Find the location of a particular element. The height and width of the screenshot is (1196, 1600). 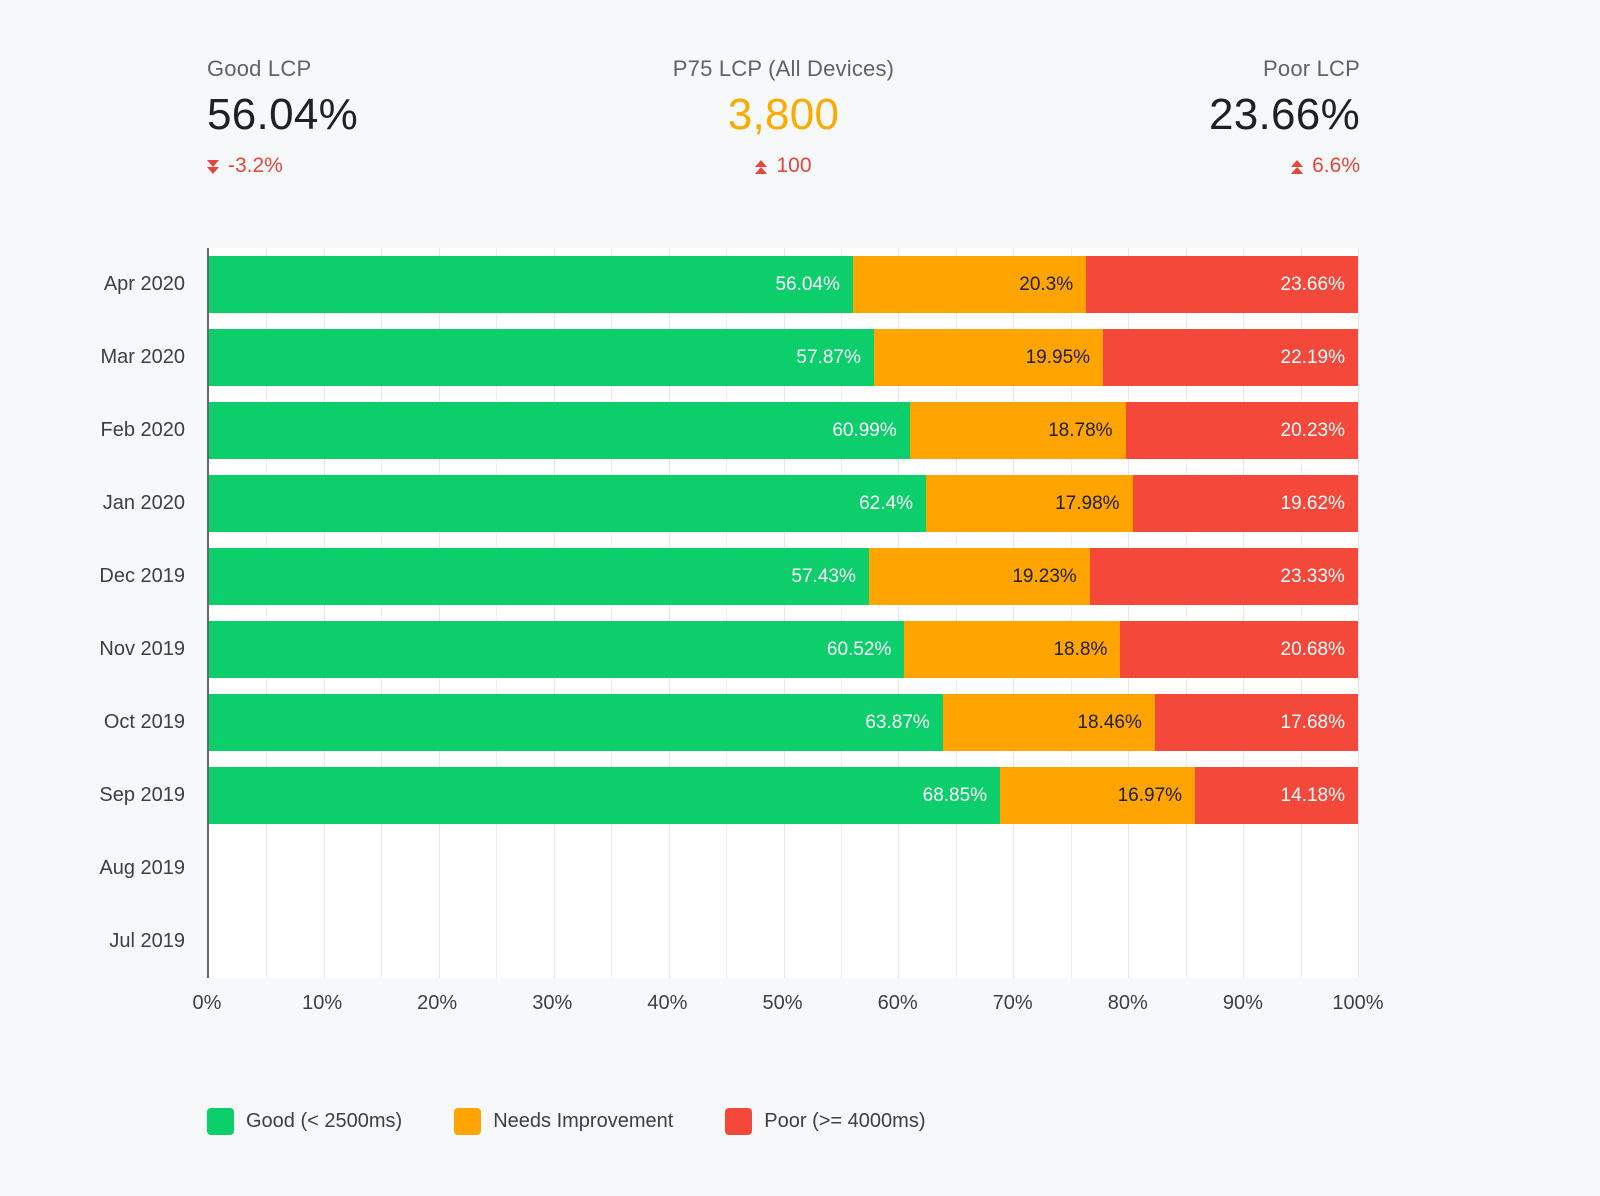

x-axis-tick: 100% is located at coordinates (1358, 1003).